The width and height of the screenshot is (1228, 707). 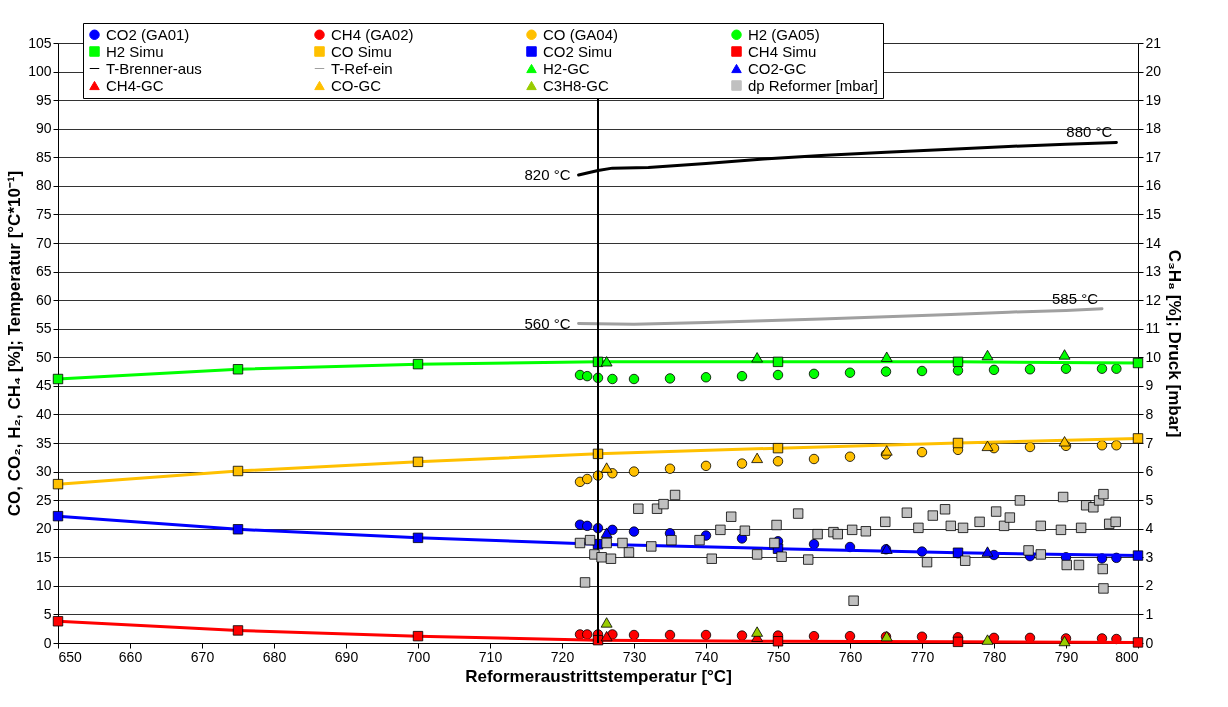 I want to click on x-tick-label: 680, so click(x=274, y=656).